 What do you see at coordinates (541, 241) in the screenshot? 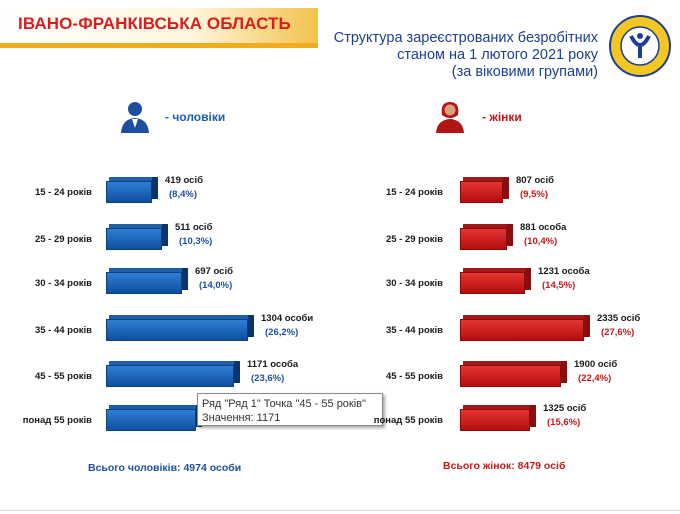
I see `women-percent-label-25-29: (10,4%)` at bounding box center [541, 241].